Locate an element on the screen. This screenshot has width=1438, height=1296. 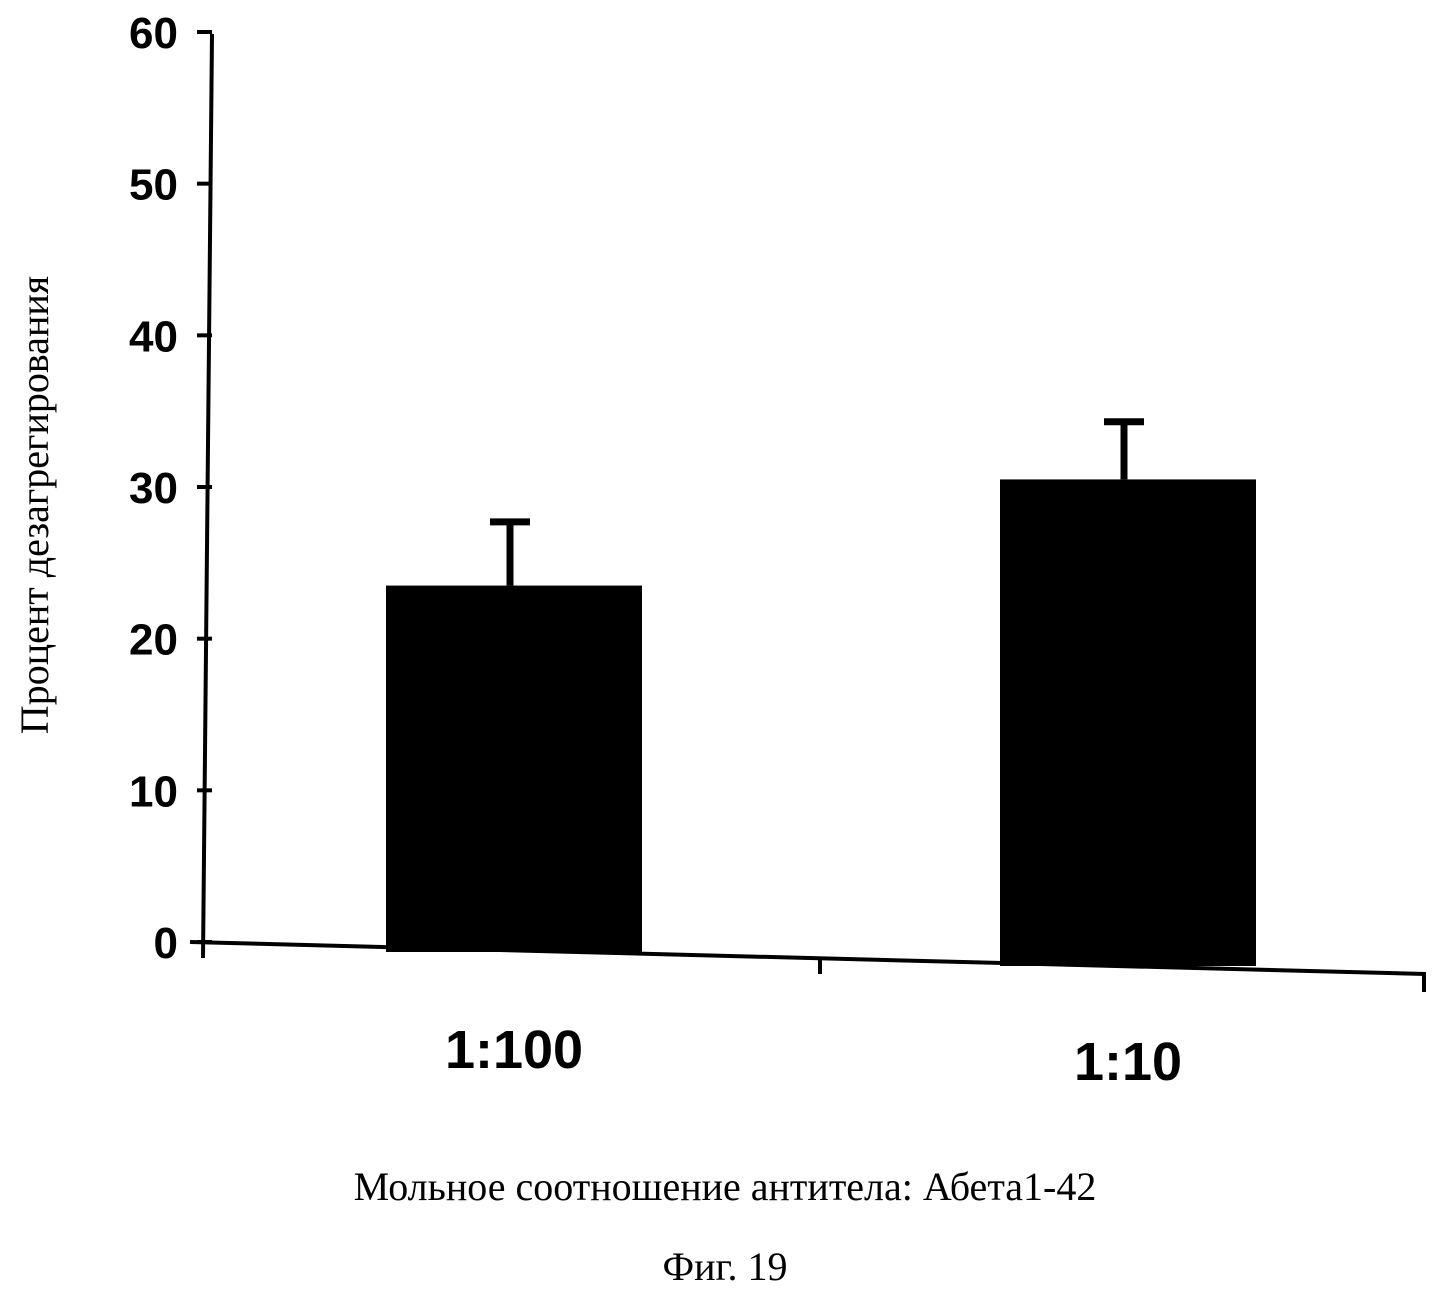
y-tick-label: 40 is located at coordinates (153, 336).